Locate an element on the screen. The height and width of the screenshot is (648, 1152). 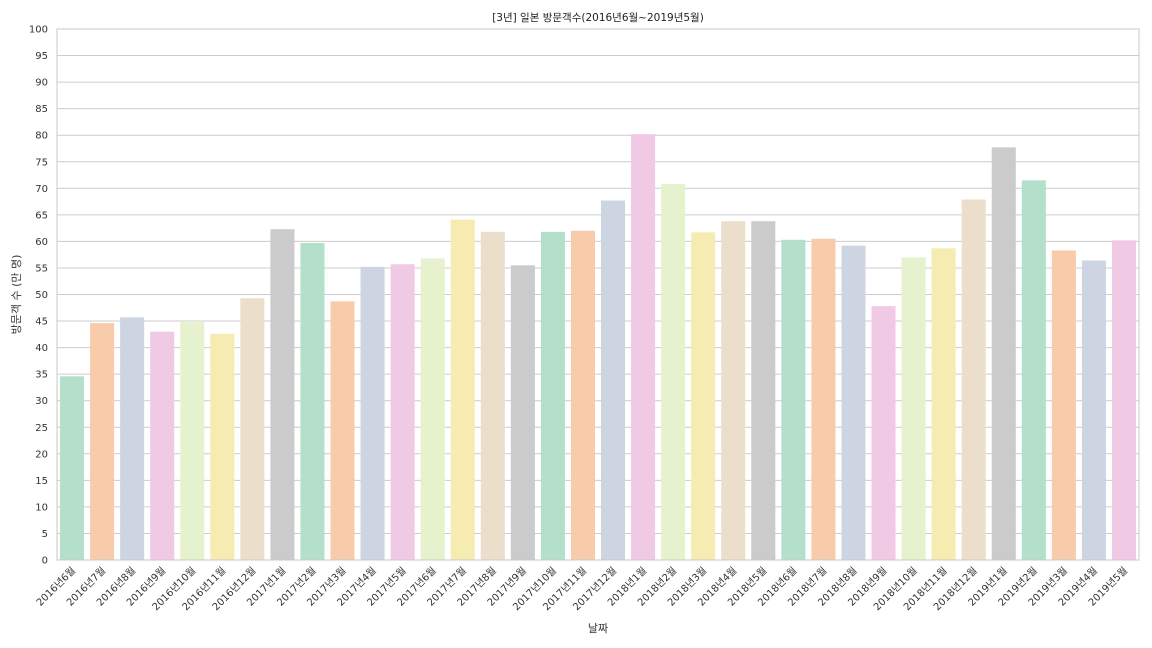
y-tick-label: 90 is located at coordinates (41, 83).